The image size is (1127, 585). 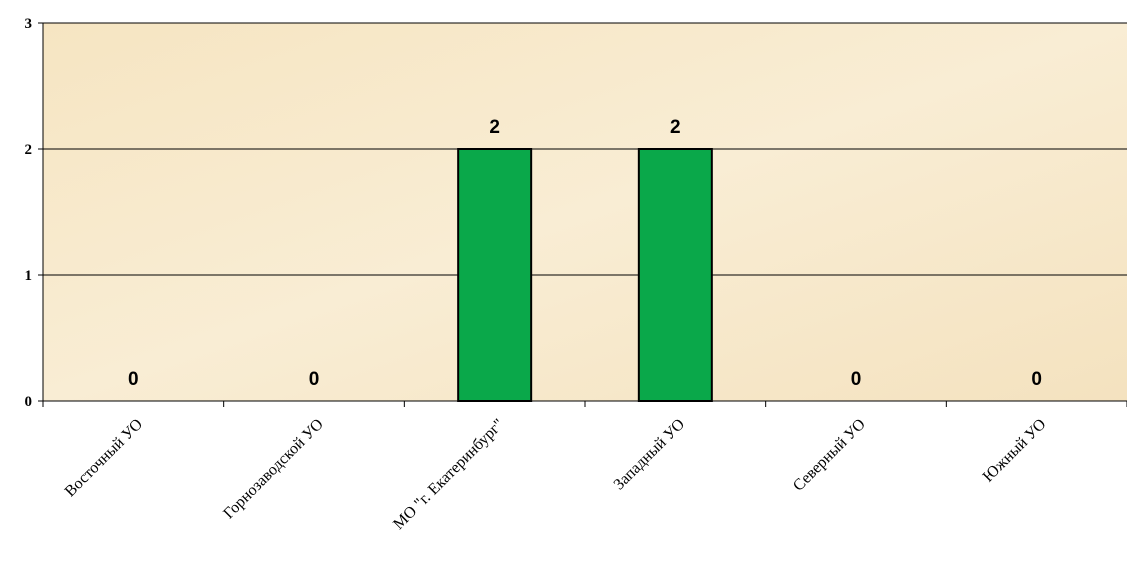 I want to click on y-tick-label: 1, so click(x=29, y=276).